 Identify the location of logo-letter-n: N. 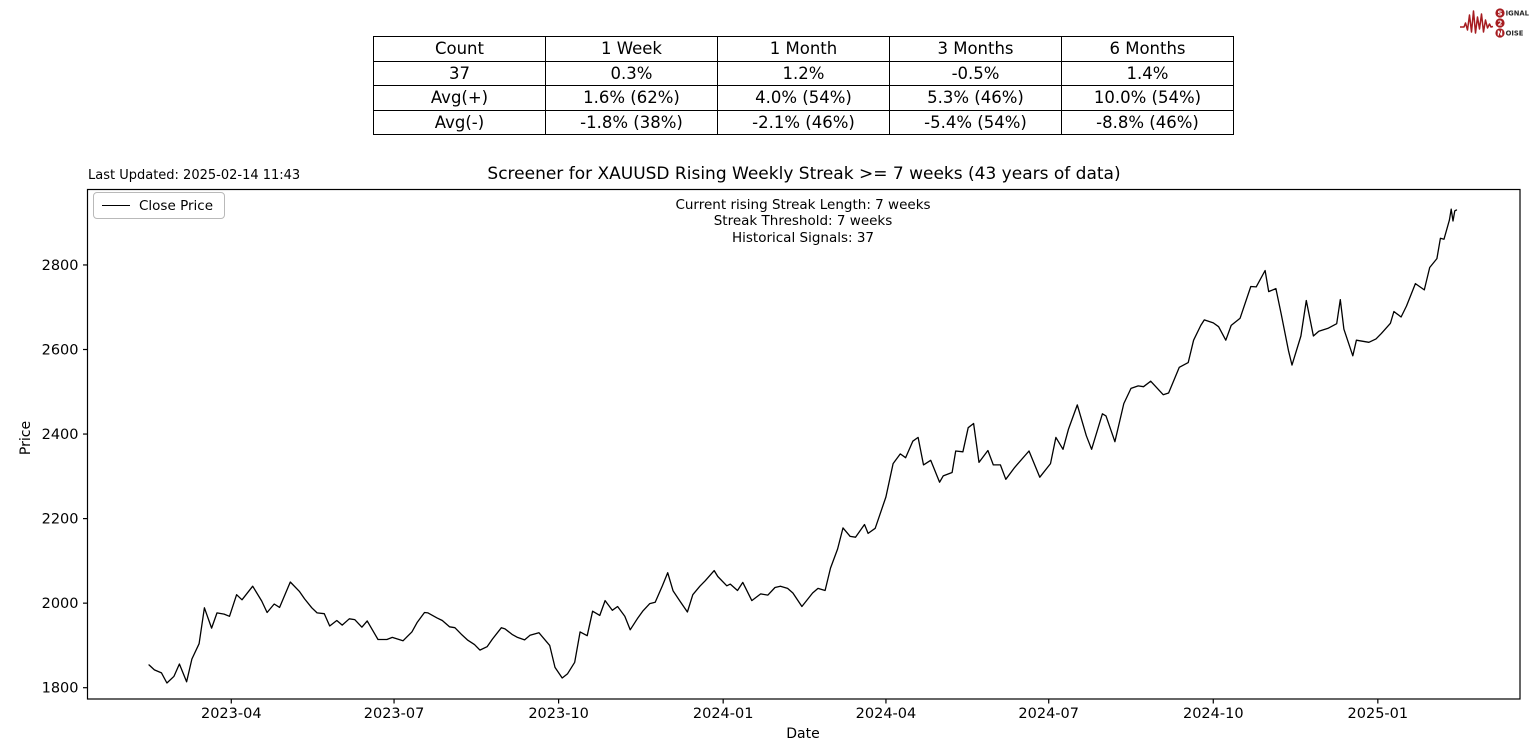
(1500, 33).